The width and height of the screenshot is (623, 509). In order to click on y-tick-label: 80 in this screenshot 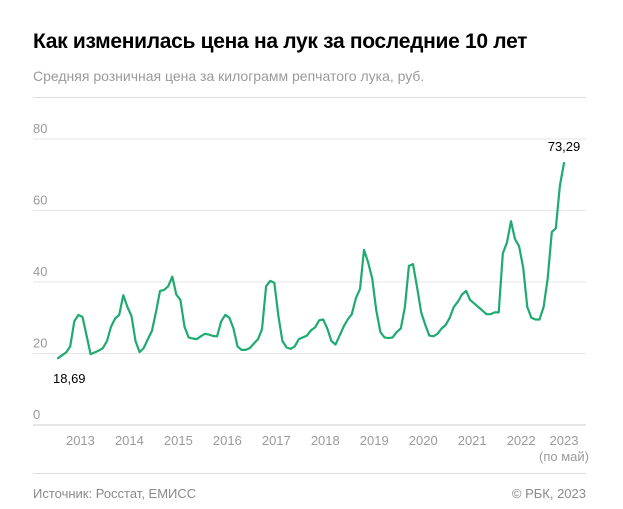, I will do `click(40, 128)`.